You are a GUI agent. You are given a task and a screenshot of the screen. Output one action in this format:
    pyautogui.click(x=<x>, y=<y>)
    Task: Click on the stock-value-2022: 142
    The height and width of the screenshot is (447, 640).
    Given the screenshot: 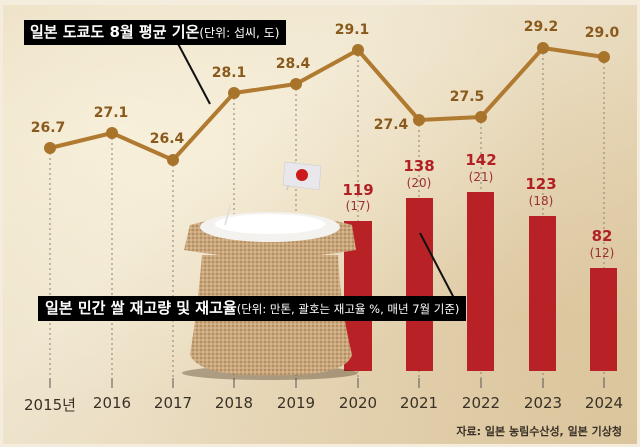 What is the action you would take?
    pyautogui.click(x=481, y=160)
    